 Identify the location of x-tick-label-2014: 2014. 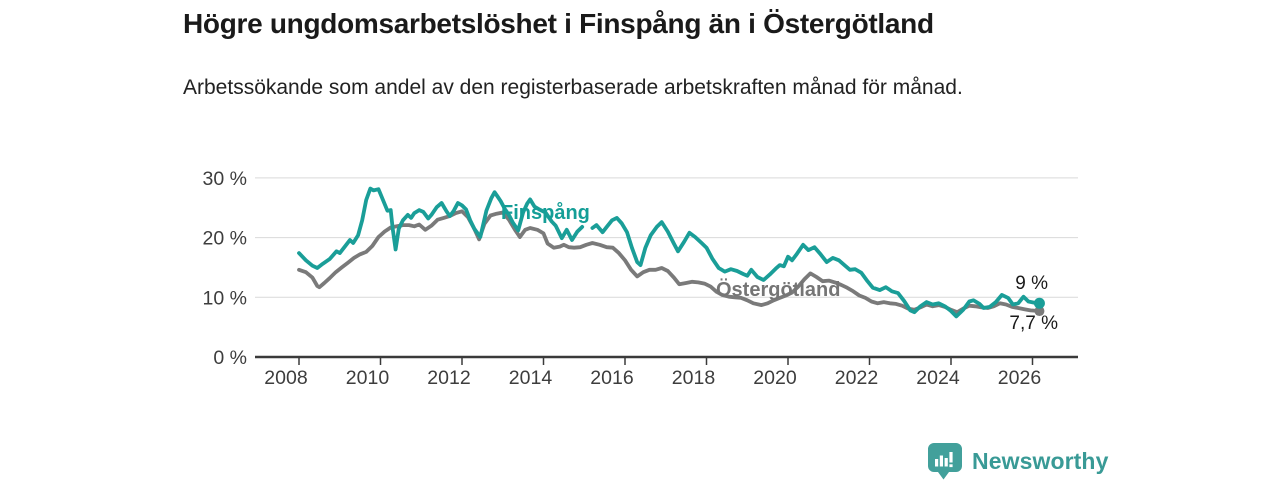
(531, 378).